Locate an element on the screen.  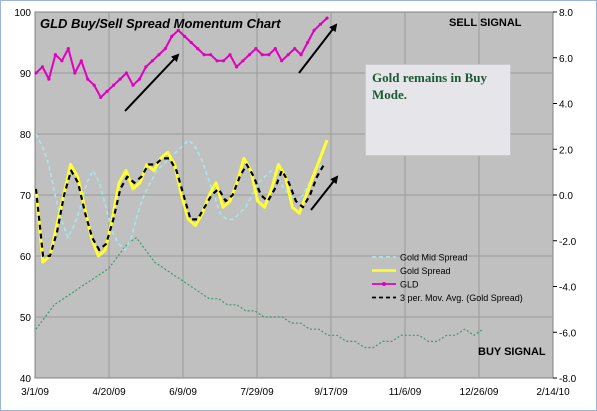
gold-buy-mode-note: Gold remains in Buy Mode. is located at coordinates (438, 110).